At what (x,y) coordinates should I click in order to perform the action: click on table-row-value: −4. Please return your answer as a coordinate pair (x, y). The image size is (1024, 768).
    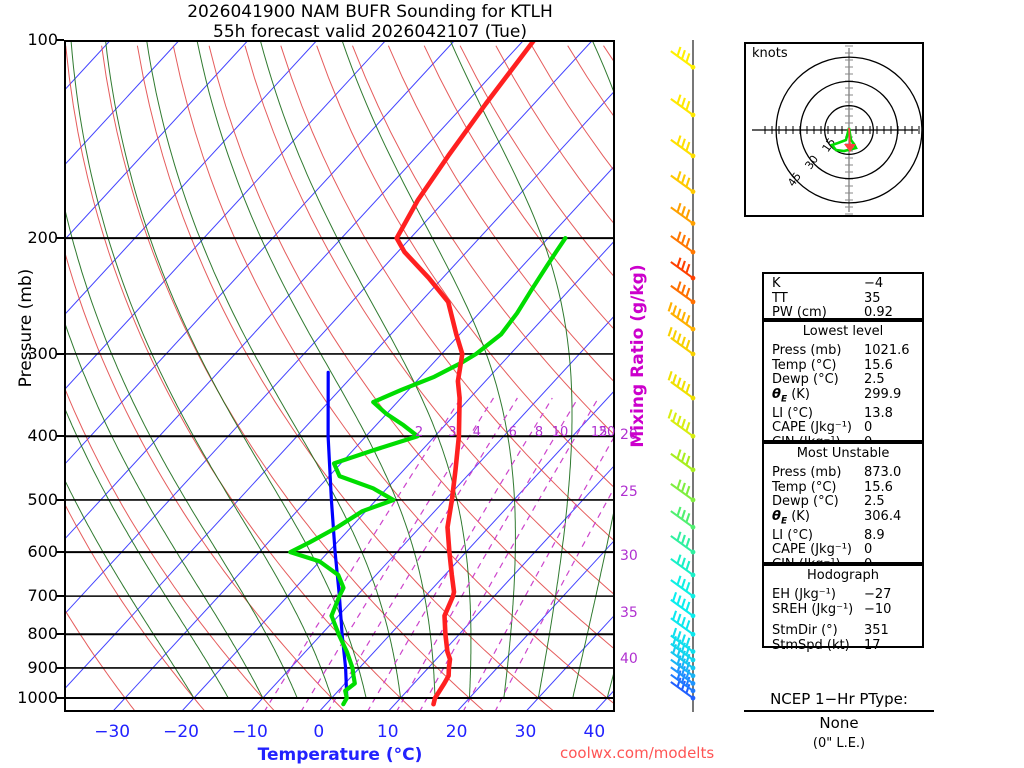
    Looking at the image, I should click on (874, 283).